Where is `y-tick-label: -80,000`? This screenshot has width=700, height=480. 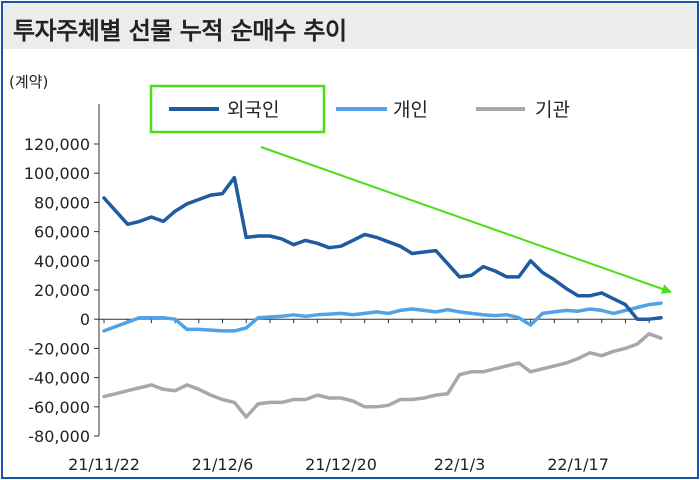
y-tick-label: -80,000 is located at coordinates (59, 436).